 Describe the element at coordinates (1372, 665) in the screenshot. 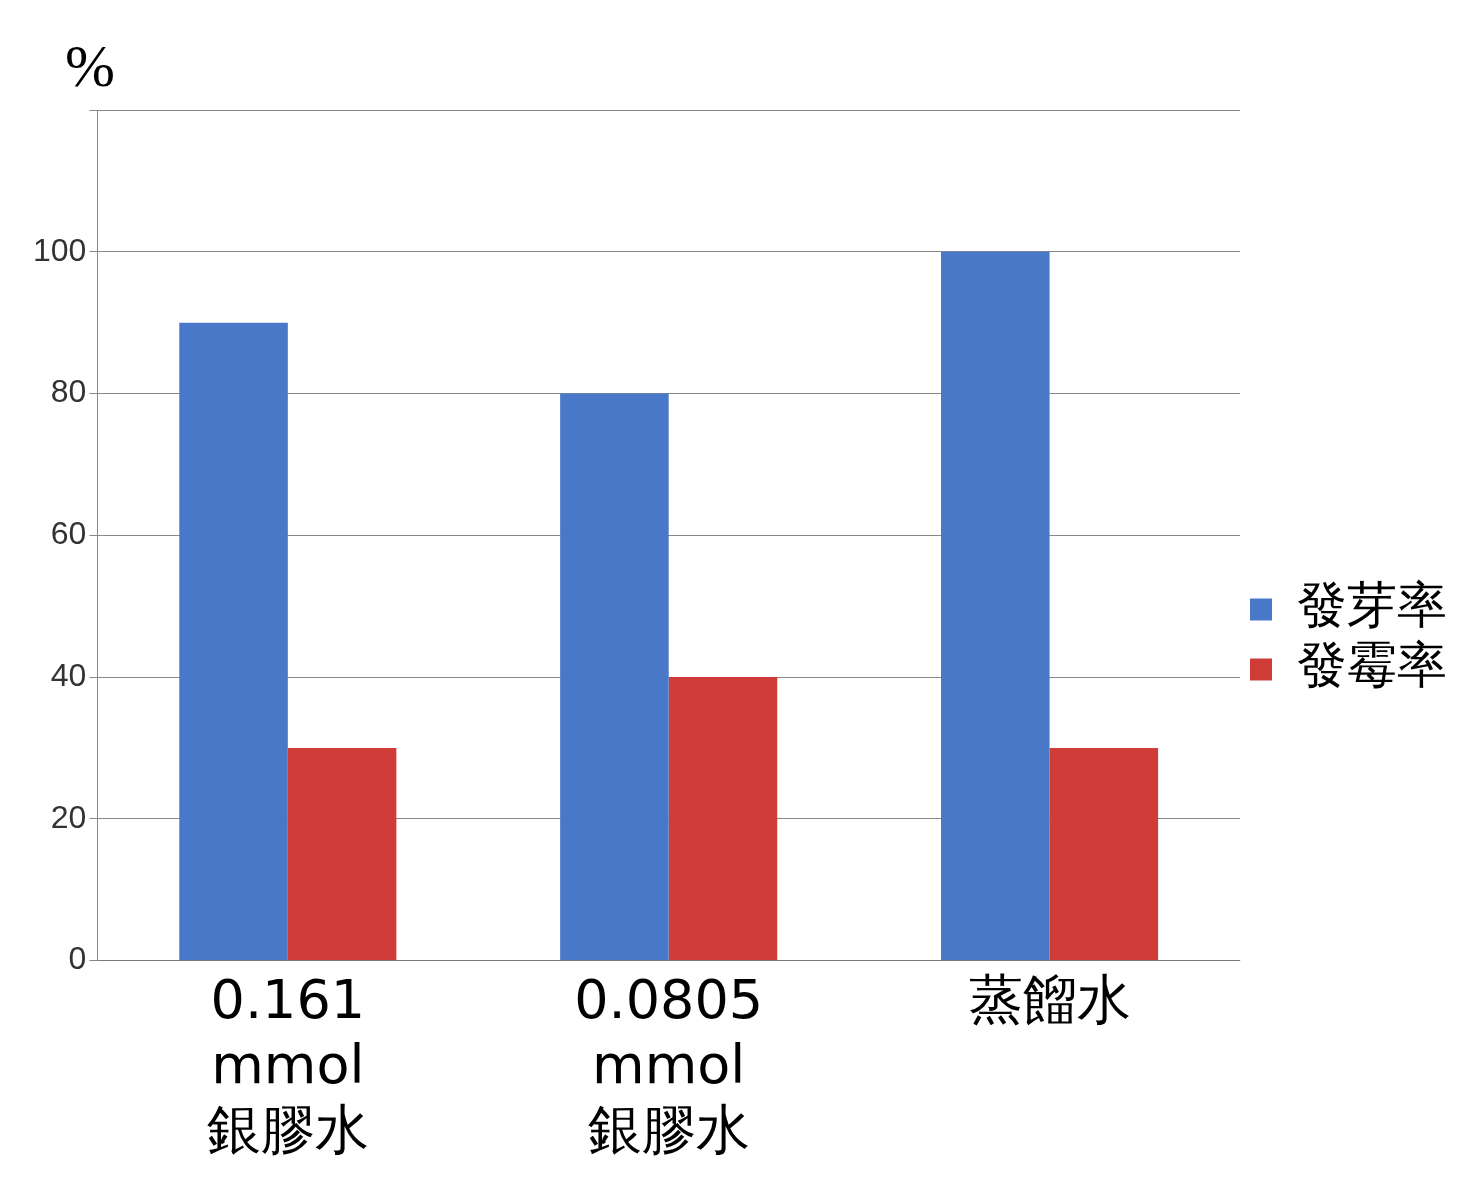

I see `legend-label: 發霉率` at that location.